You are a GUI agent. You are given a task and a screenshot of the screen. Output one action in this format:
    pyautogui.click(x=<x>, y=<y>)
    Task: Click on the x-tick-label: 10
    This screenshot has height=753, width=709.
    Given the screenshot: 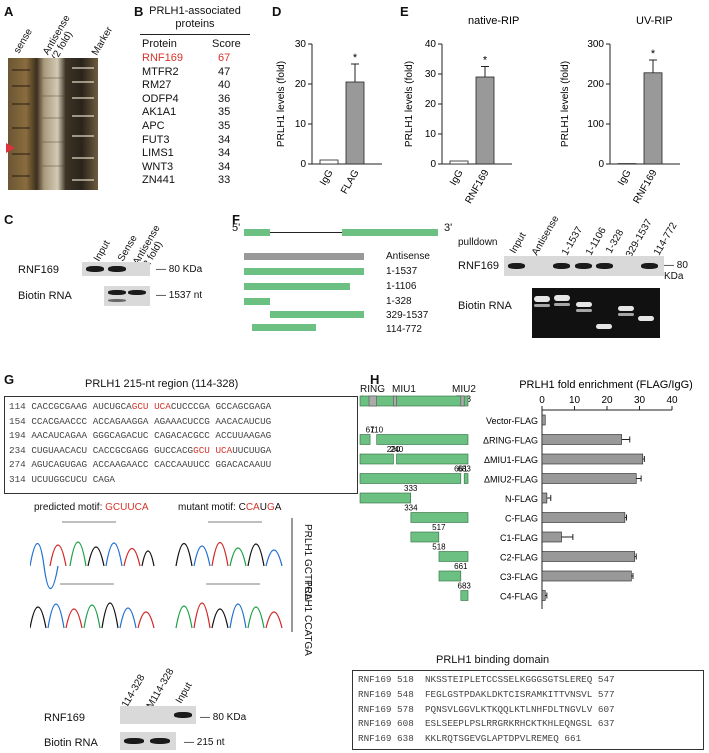 What is the action you would take?
    pyautogui.click(x=575, y=400)
    